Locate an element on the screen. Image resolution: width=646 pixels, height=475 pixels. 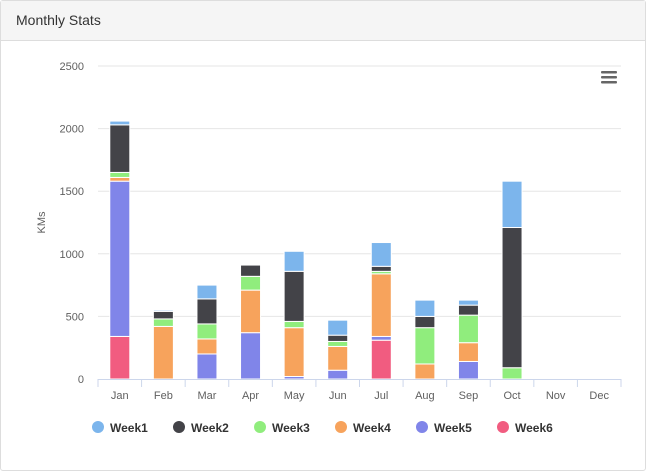
x-tick-label: Jul is located at coordinates (381, 396).